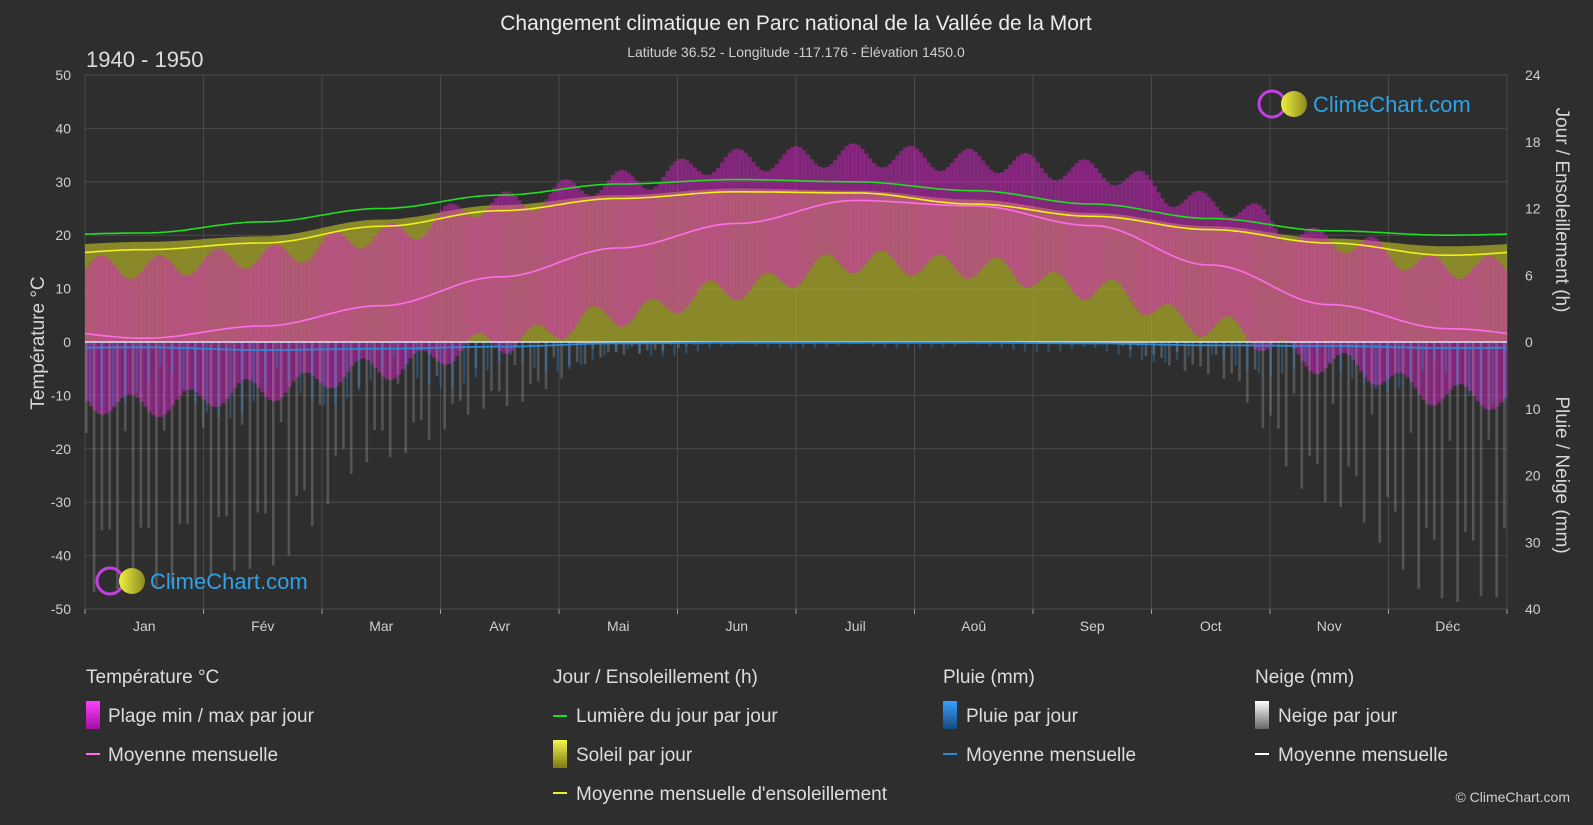 The image size is (1593, 825). Describe the element at coordinates (1512, 797) in the screenshot. I see `copyright: © ClimeChart.com` at that location.